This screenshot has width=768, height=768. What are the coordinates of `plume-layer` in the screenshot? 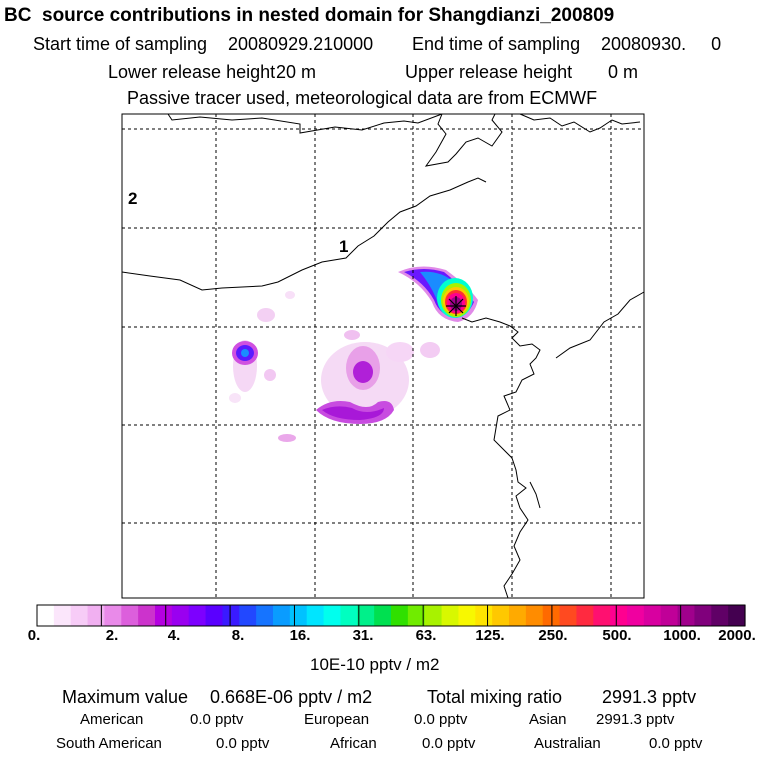 It's located at (353, 354).